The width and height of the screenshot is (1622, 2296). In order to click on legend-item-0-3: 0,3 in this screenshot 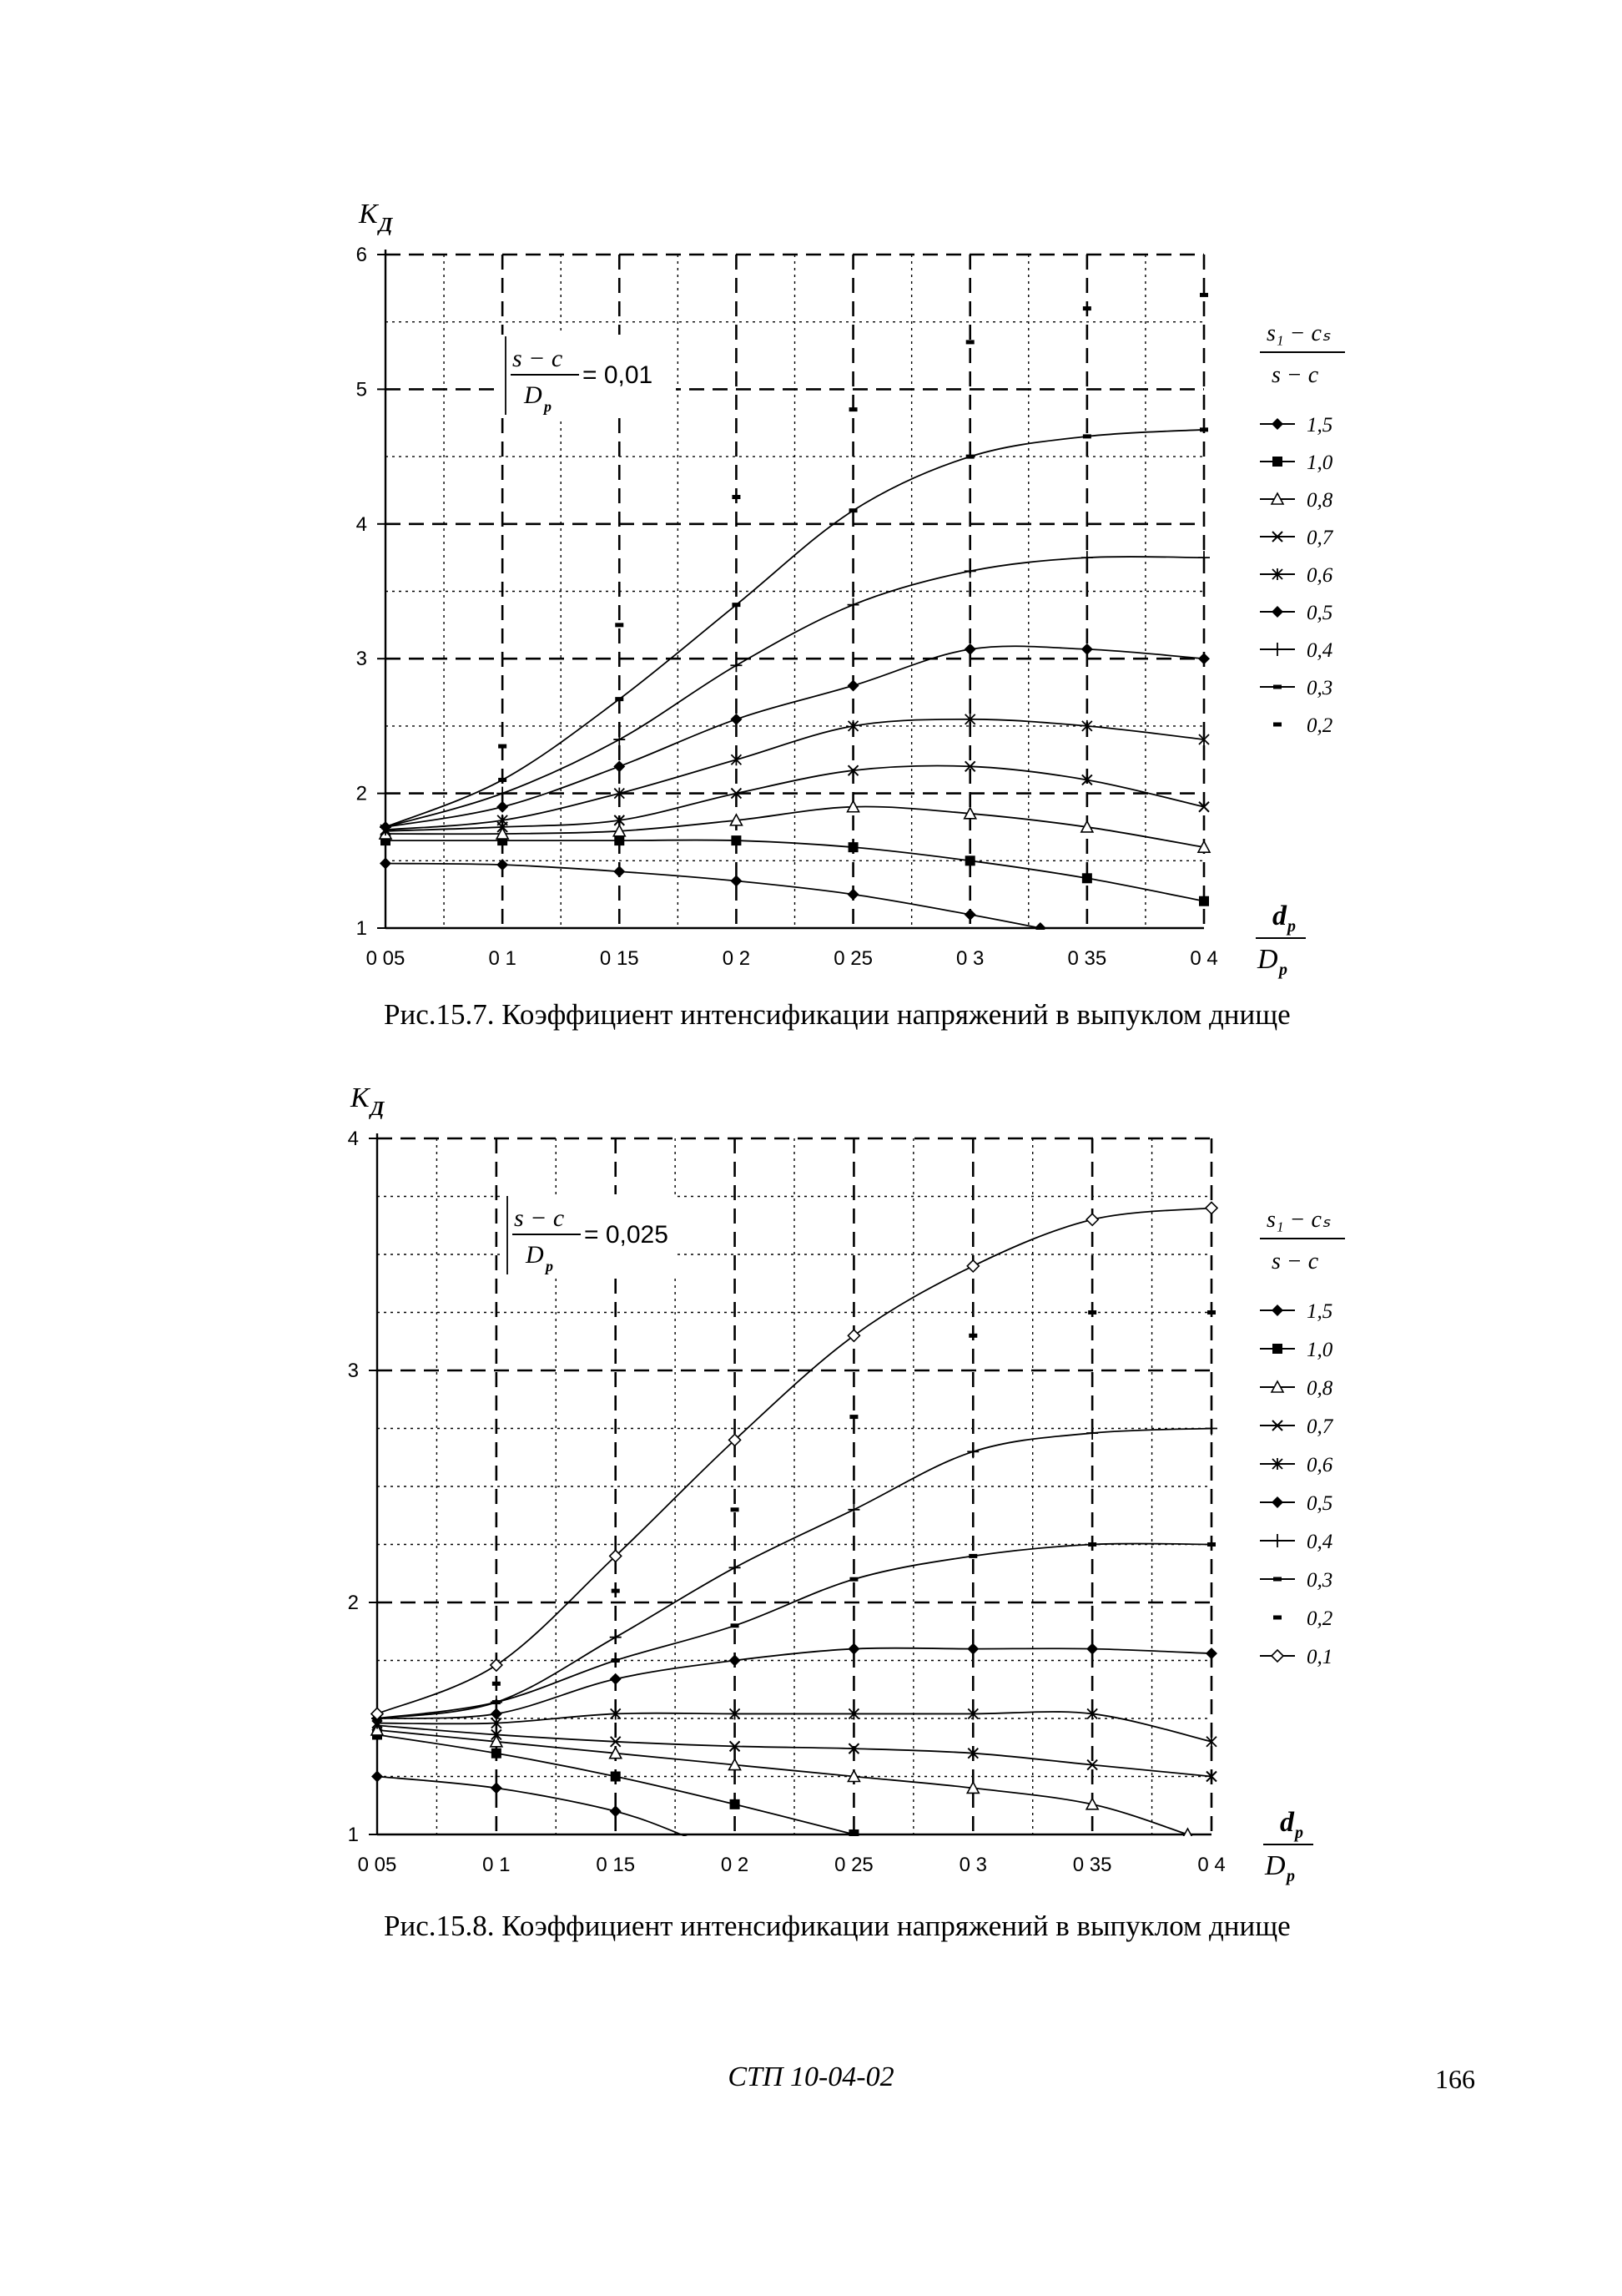, I will do `click(1296, 688)`.